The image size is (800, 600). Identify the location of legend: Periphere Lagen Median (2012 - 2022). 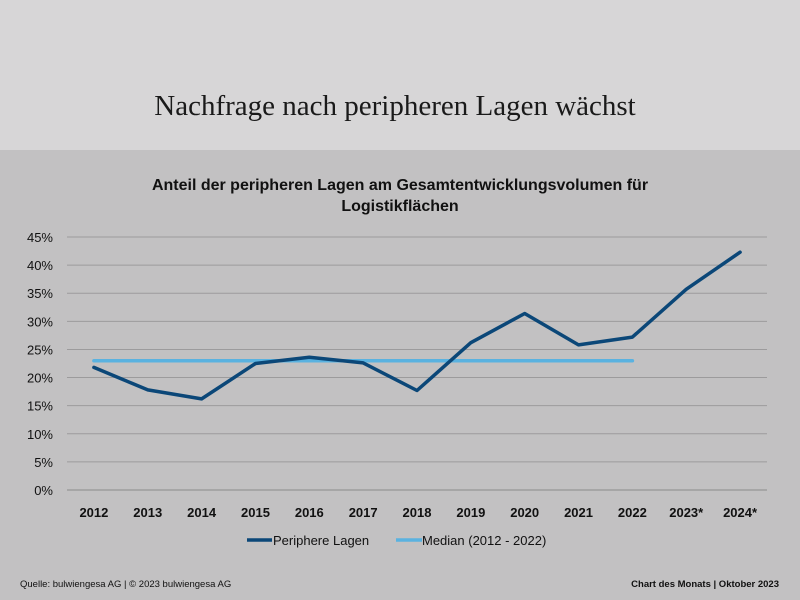
(396, 540).